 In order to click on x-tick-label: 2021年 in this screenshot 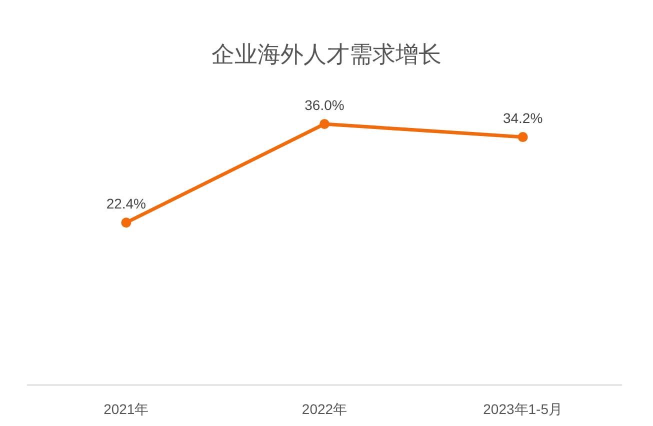, I will do `click(126, 409)`.